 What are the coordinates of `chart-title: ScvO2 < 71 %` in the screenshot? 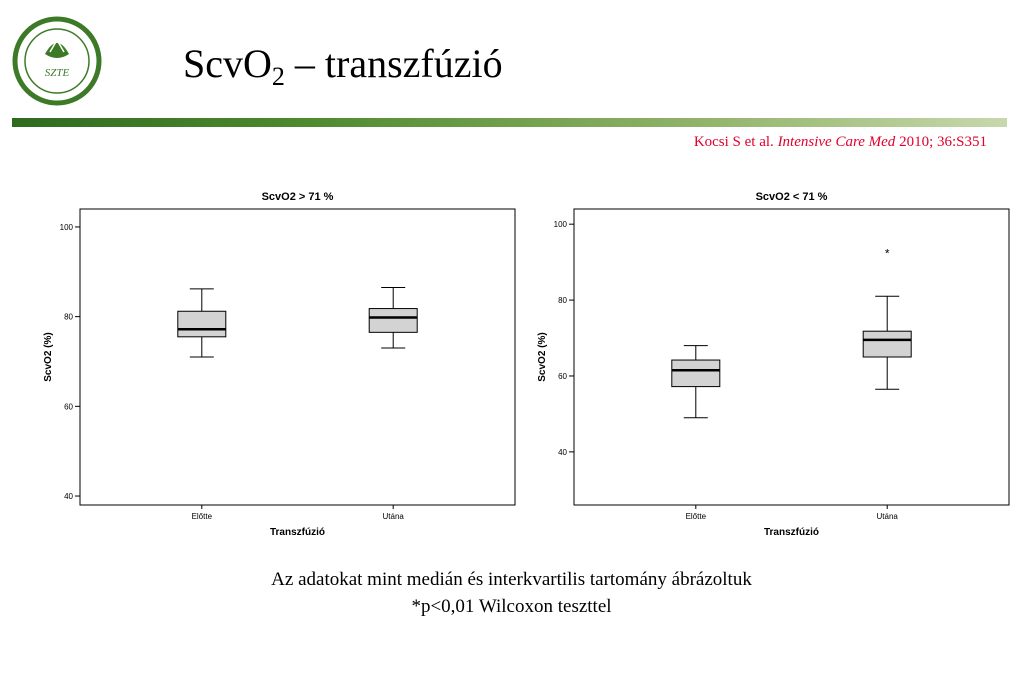 It's located at (792, 197).